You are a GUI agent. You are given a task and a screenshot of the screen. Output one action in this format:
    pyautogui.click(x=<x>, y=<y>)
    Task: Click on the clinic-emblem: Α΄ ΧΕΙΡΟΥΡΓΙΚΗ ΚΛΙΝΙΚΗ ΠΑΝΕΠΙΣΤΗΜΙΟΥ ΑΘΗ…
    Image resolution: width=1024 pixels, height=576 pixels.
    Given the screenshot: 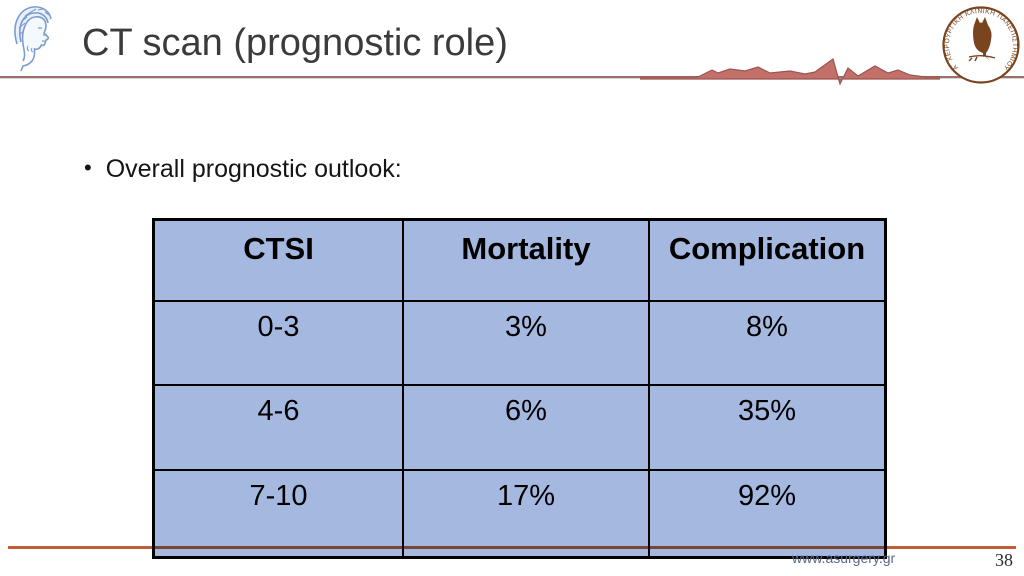 What is the action you would take?
    pyautogui.click(x=980, y=44)
    